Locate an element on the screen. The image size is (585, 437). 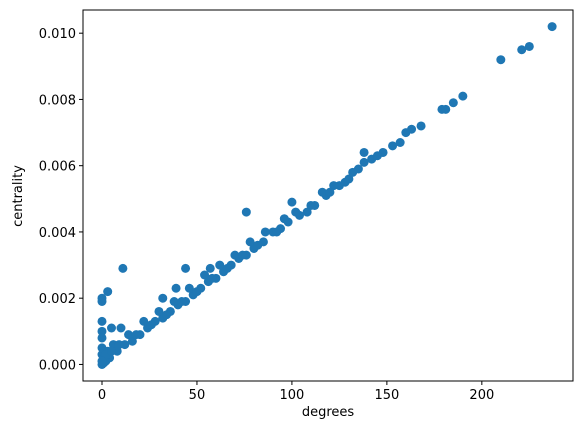
y-tick-label: 0.006 is located at coordinates (57, 167).